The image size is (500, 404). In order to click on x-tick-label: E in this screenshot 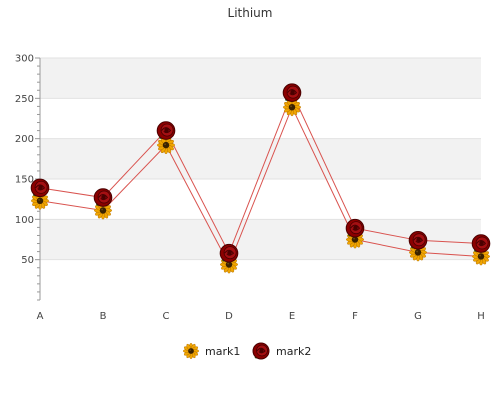, I will do `click(292, 316)`.